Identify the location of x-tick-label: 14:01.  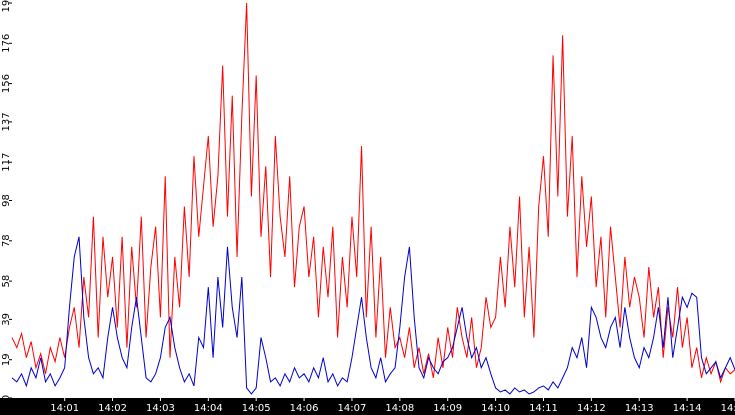
(64, 408).